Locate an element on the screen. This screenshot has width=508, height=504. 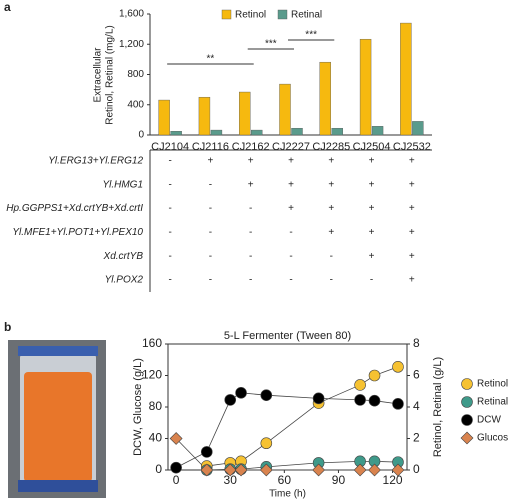
x-tick-label: 120 is located at coordinates (393, 480).